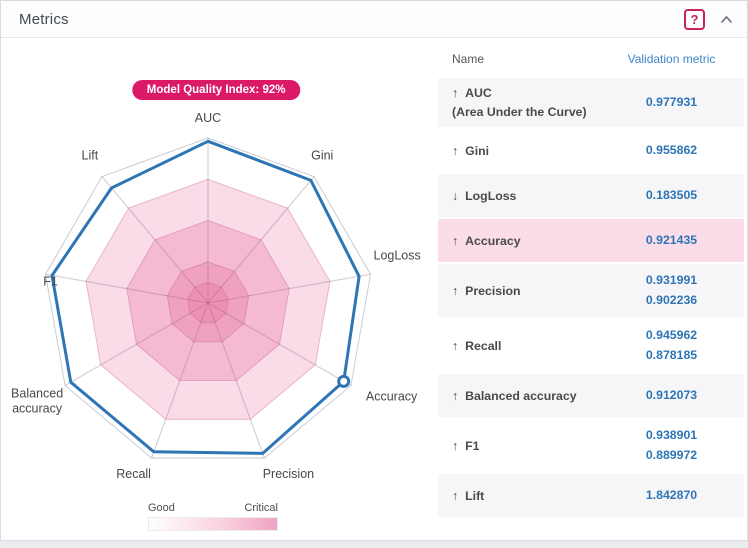 This screenshot has width=748, height=548. I want to click on metric-value: 0.977931, so click(671, 102).